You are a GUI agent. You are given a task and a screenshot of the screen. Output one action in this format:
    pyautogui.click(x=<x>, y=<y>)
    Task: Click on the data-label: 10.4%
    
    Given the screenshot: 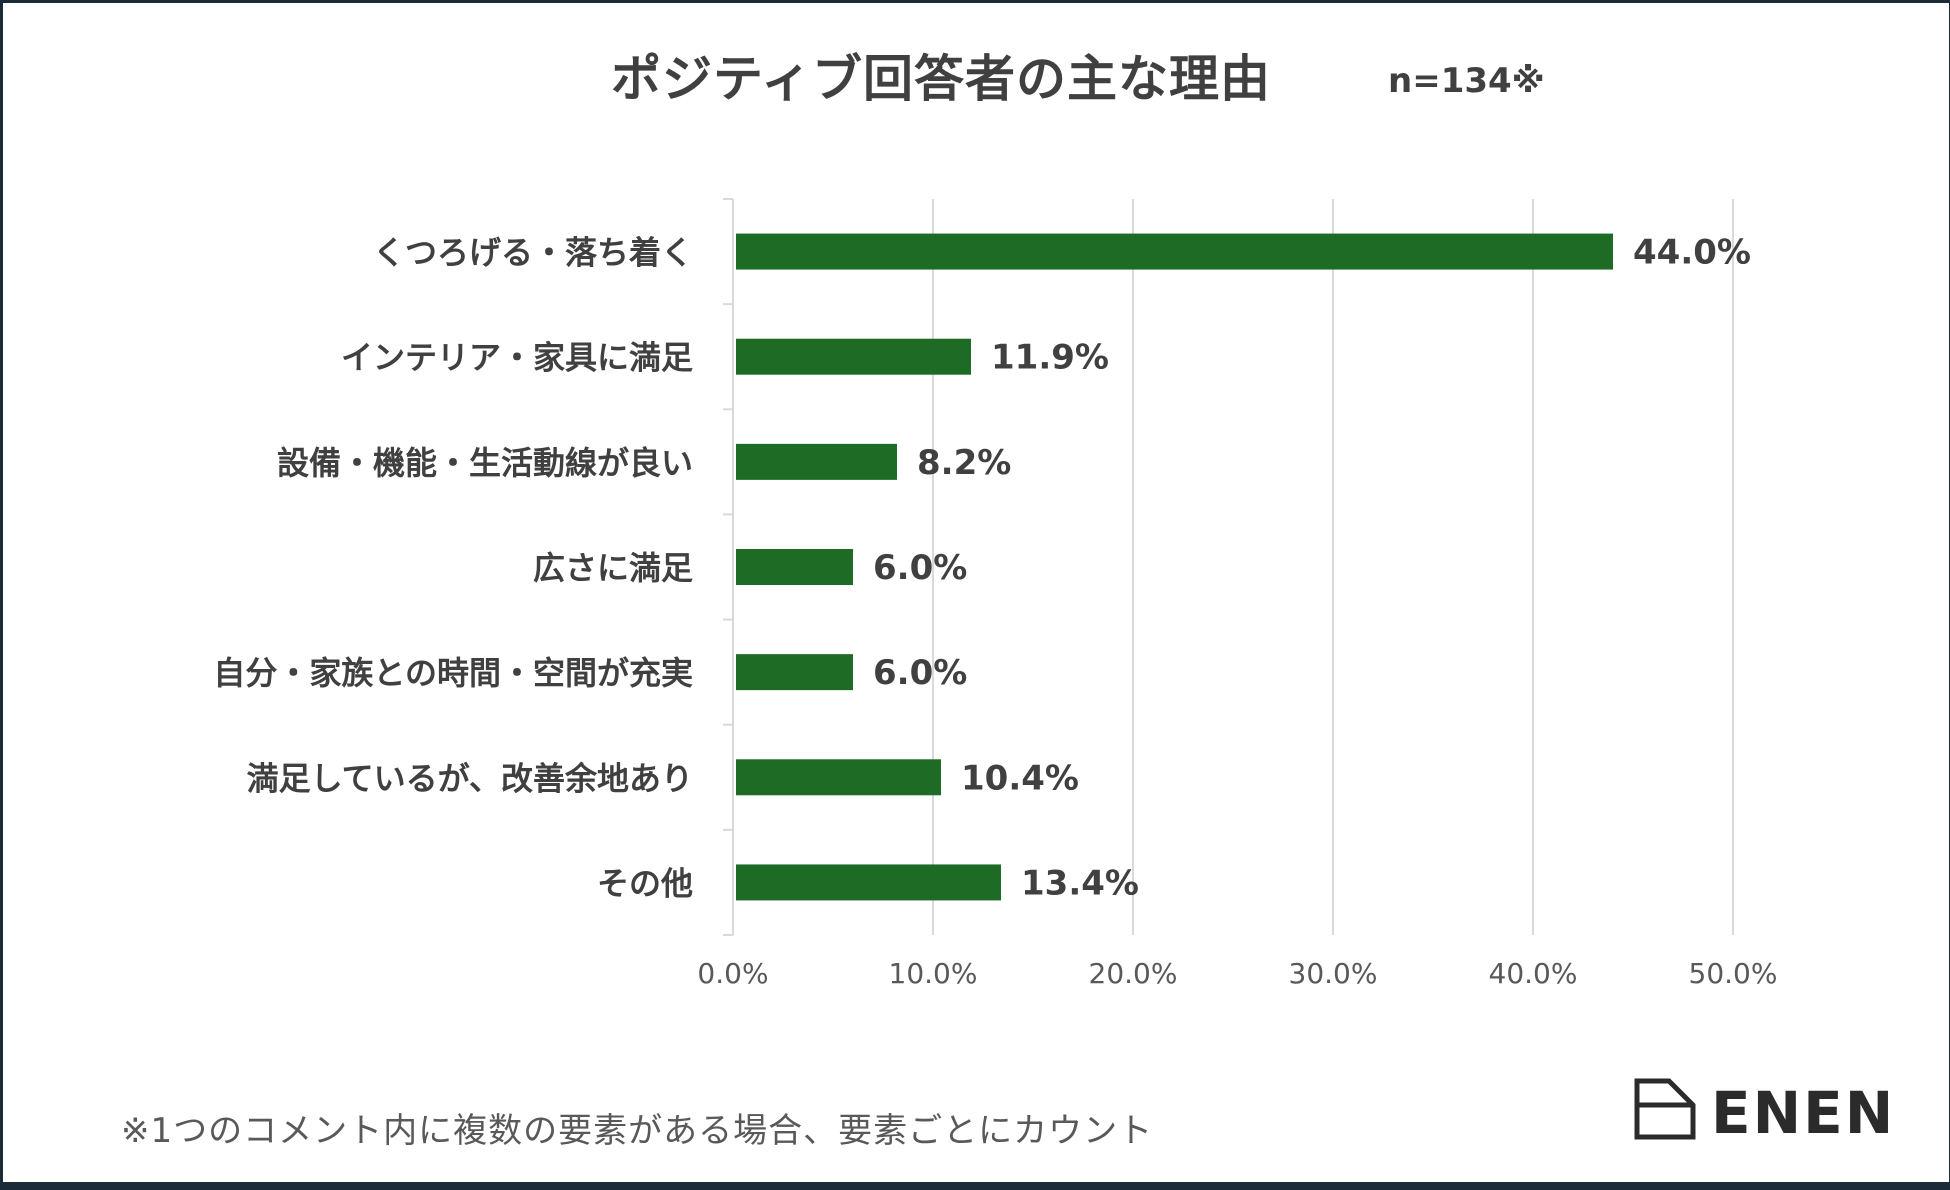 What is the action you would take?
    pyautogui.click(x=1020, y=778)
    